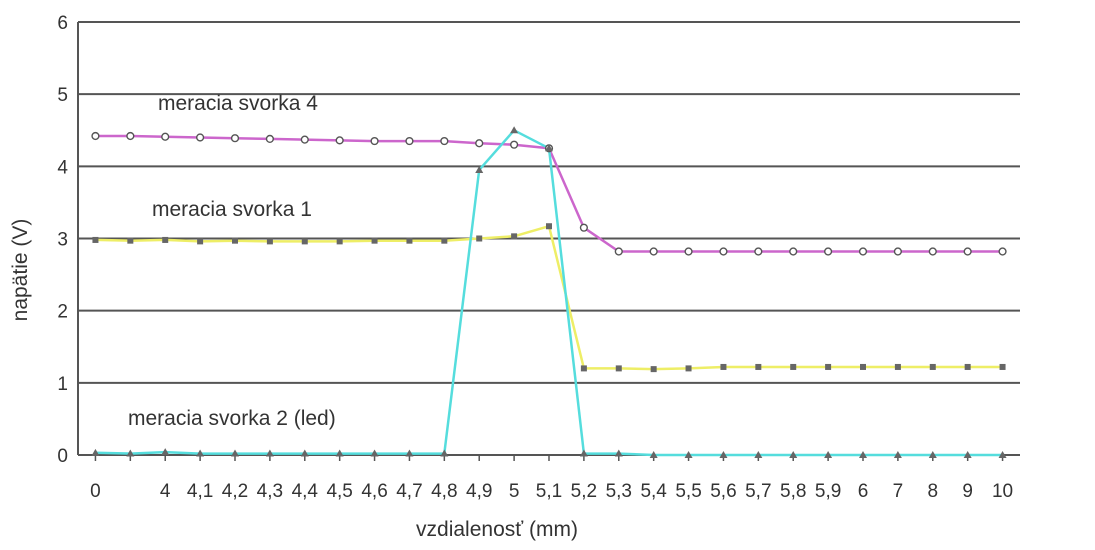 This screenshot has height=550, width=1095. Describe the element at coordinates (549, 491) in the screenshot. I see `x-tick-label: 5,1` at that location.